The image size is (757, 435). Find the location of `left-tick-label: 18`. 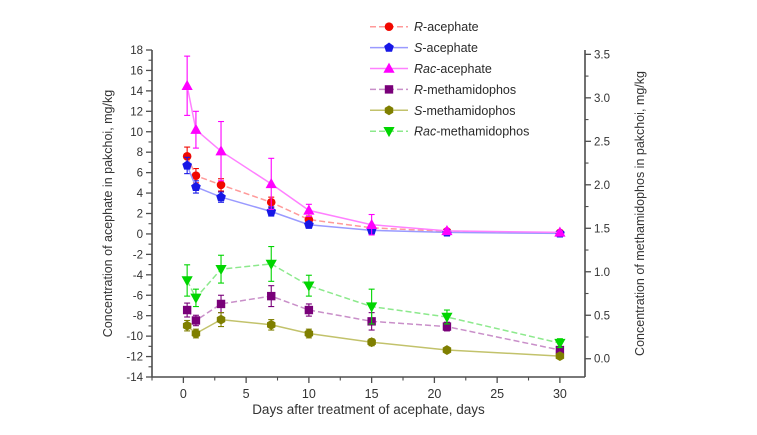

left-tick-label: 18 is located at coordinates (136, 51).